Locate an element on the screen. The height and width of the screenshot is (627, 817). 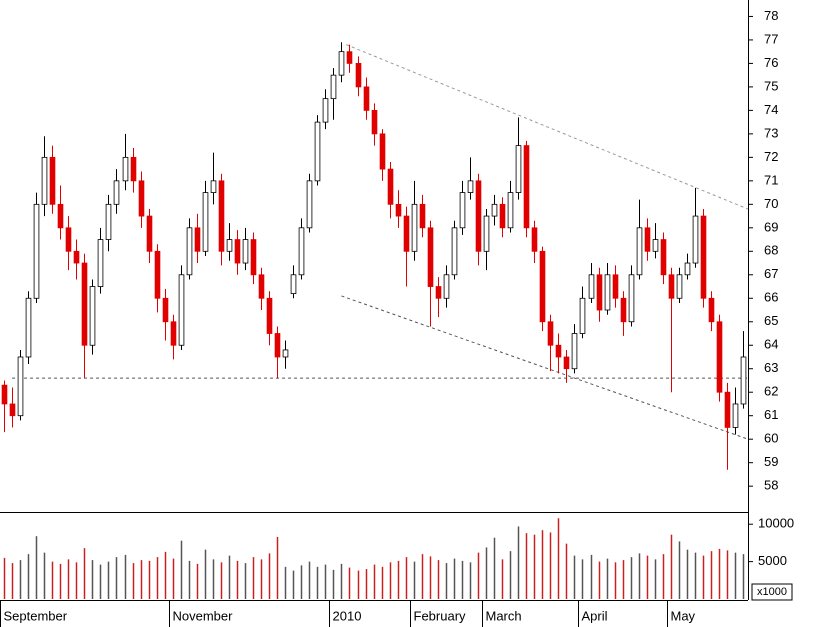
y-tick-label: 67 is located at coordinates (771, 273).